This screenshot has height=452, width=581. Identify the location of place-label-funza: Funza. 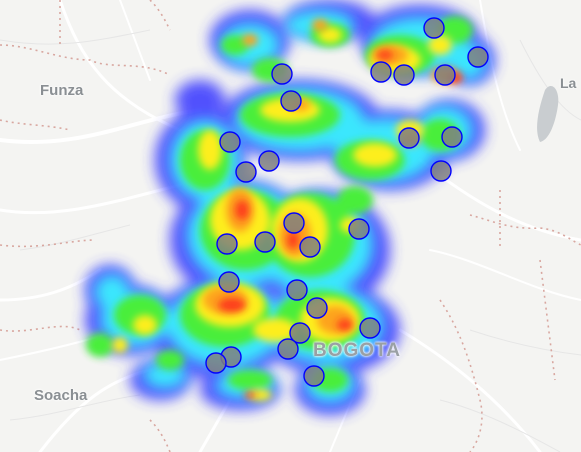
(62, 90).